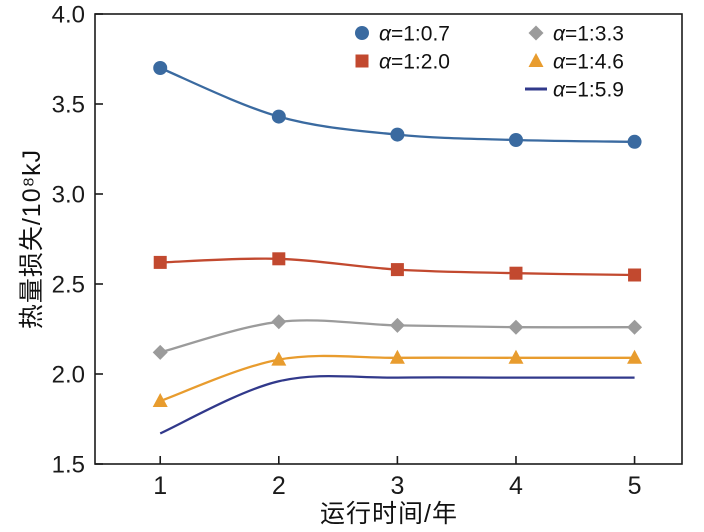 This screenshot has height=532, width=704. I want to click on legend-item-1: α=1:2.0, so click(402, 61).